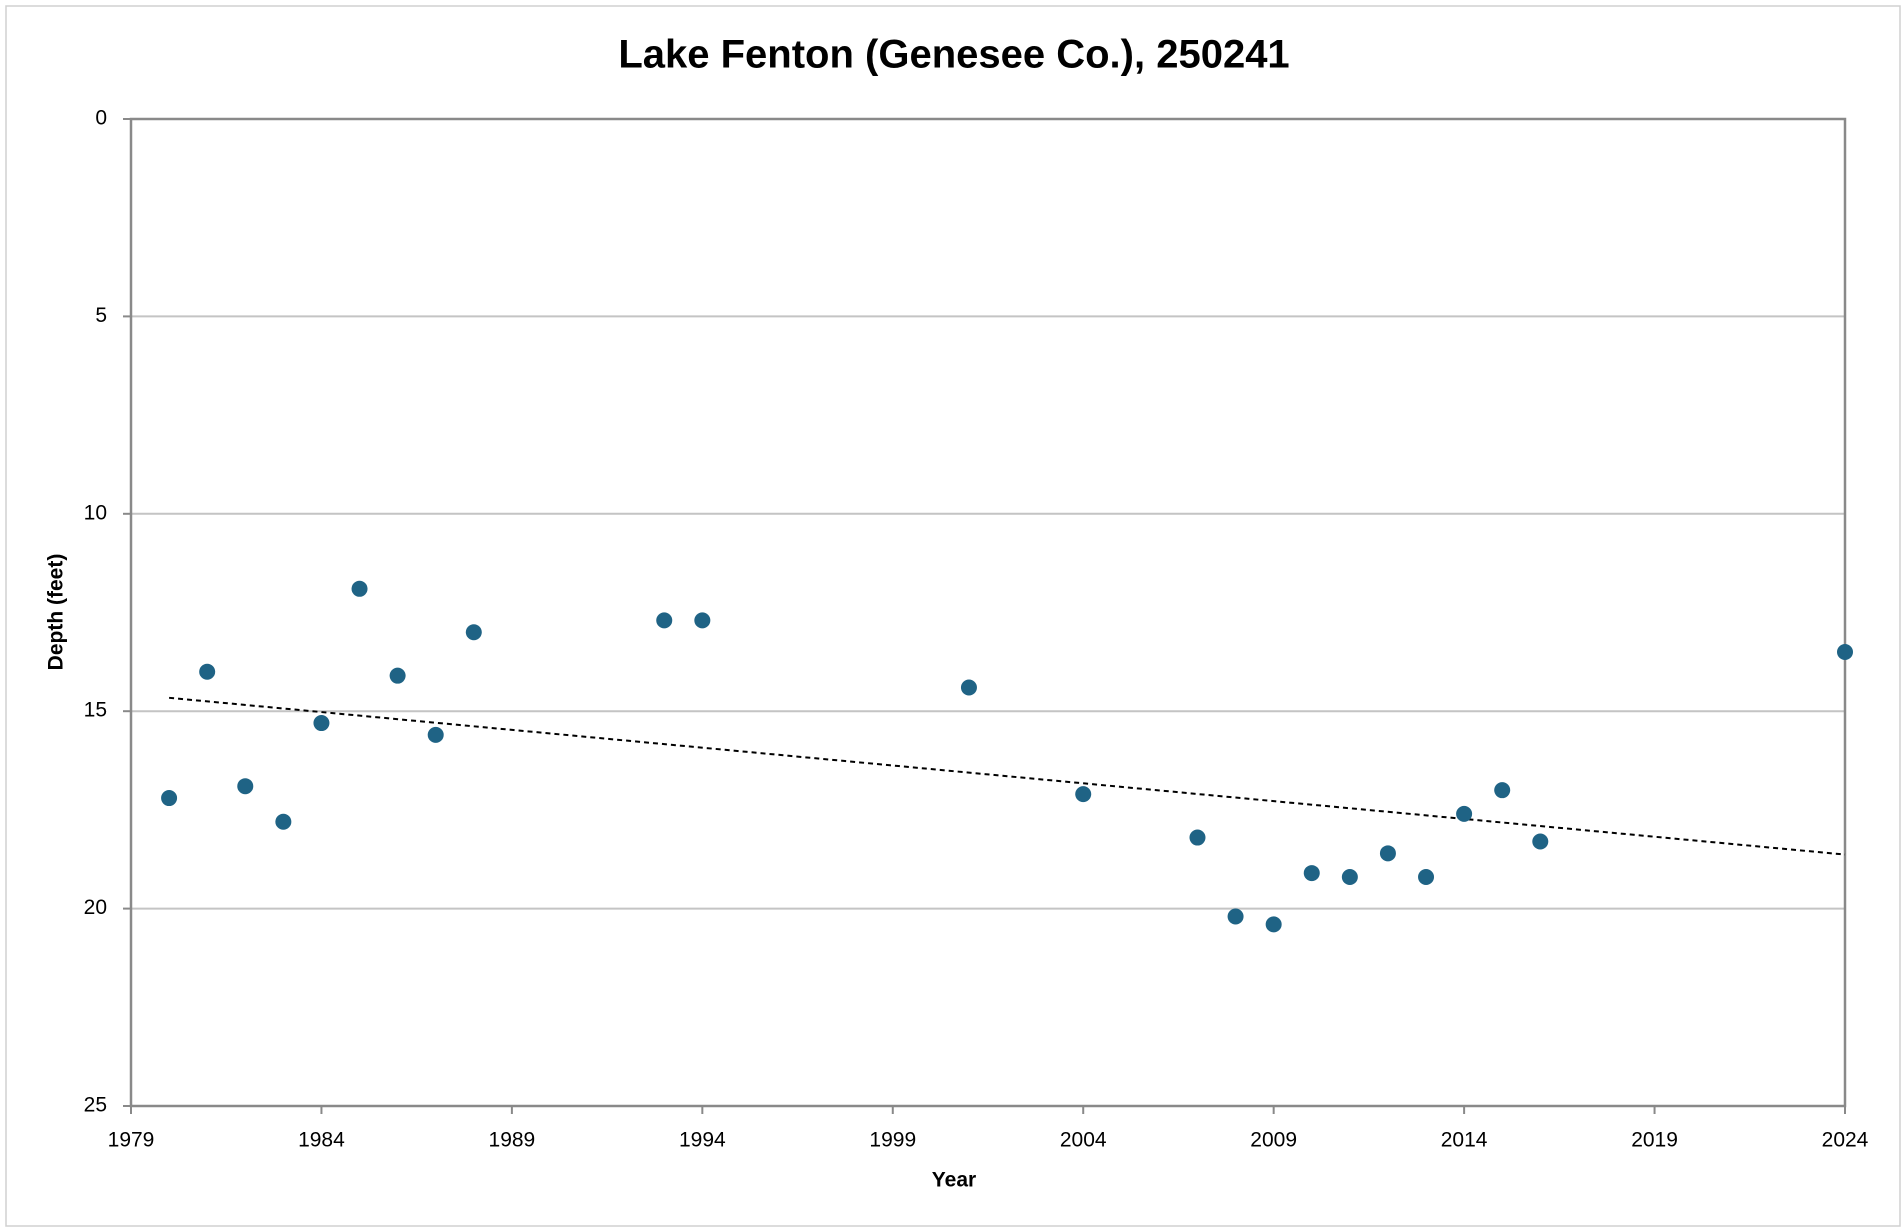  What do you see at coordinates (101, 118) in the screenshot?
I see `y-tick-label: 0` at bounding box center [101, 118].